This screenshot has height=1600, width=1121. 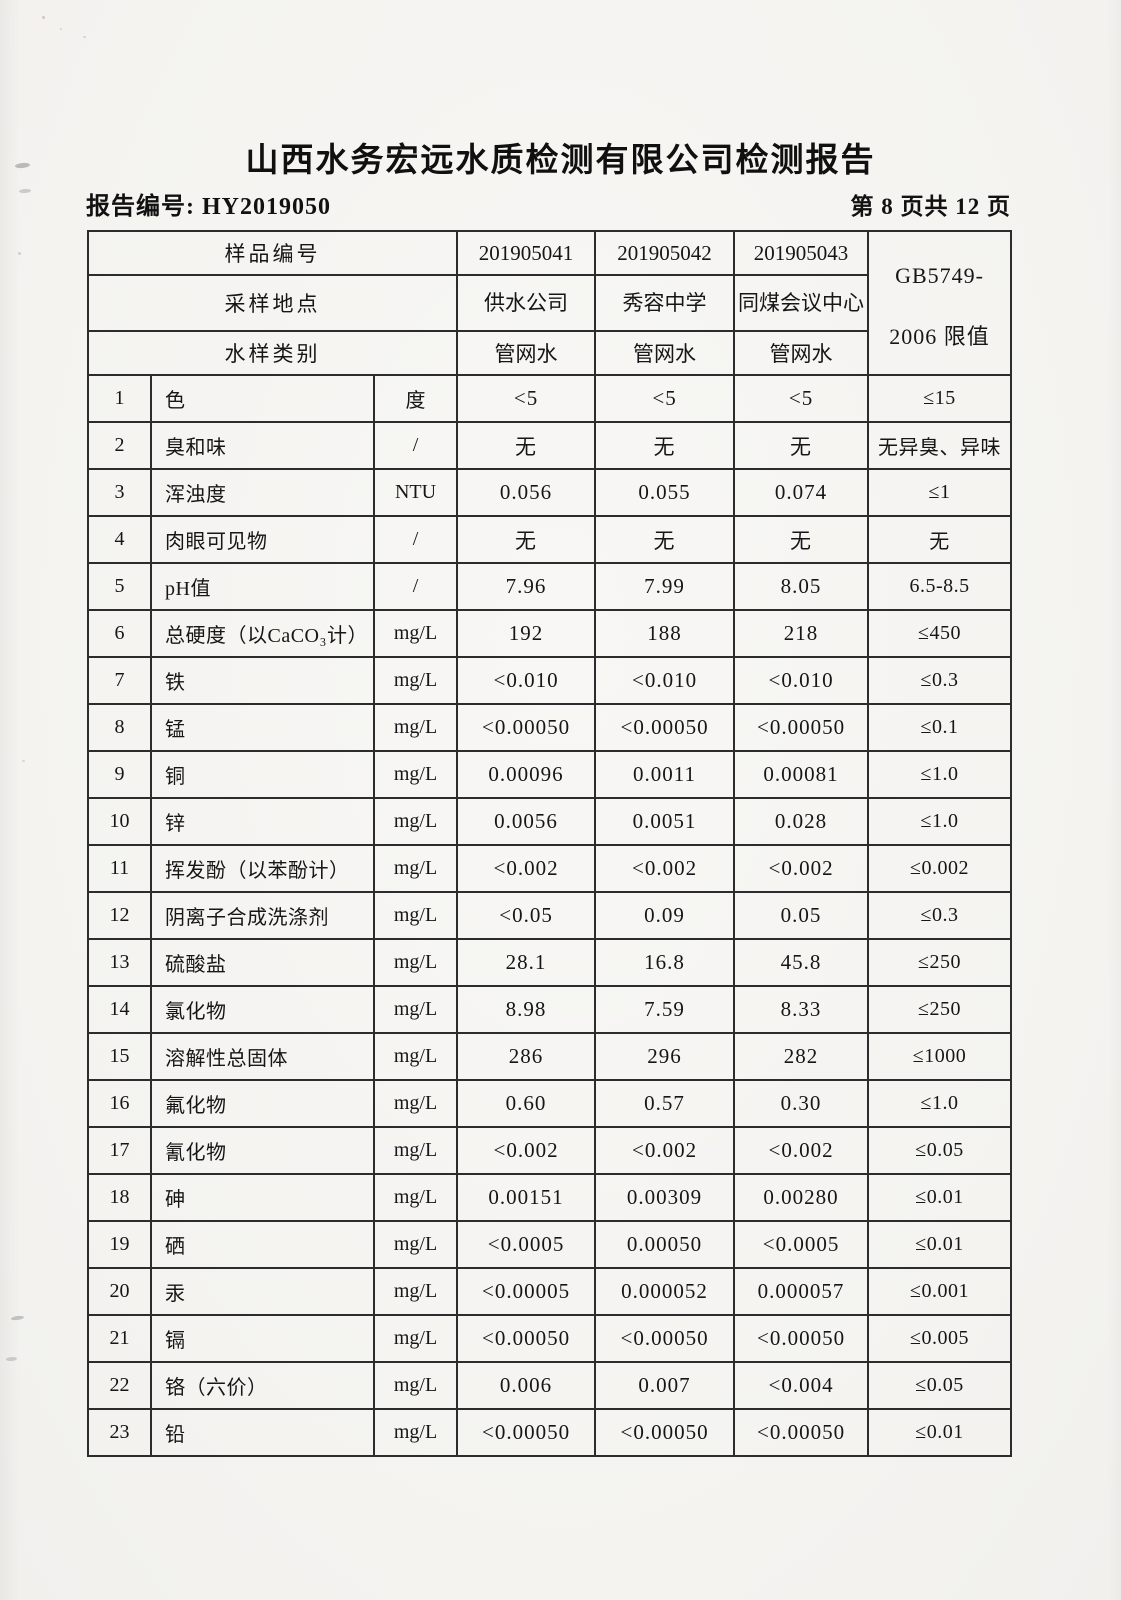 What do you see at coordinates (665, 1385) in the screenshot?
I see `sample-2-value: 0.007` at bounding box center [665, 1385].